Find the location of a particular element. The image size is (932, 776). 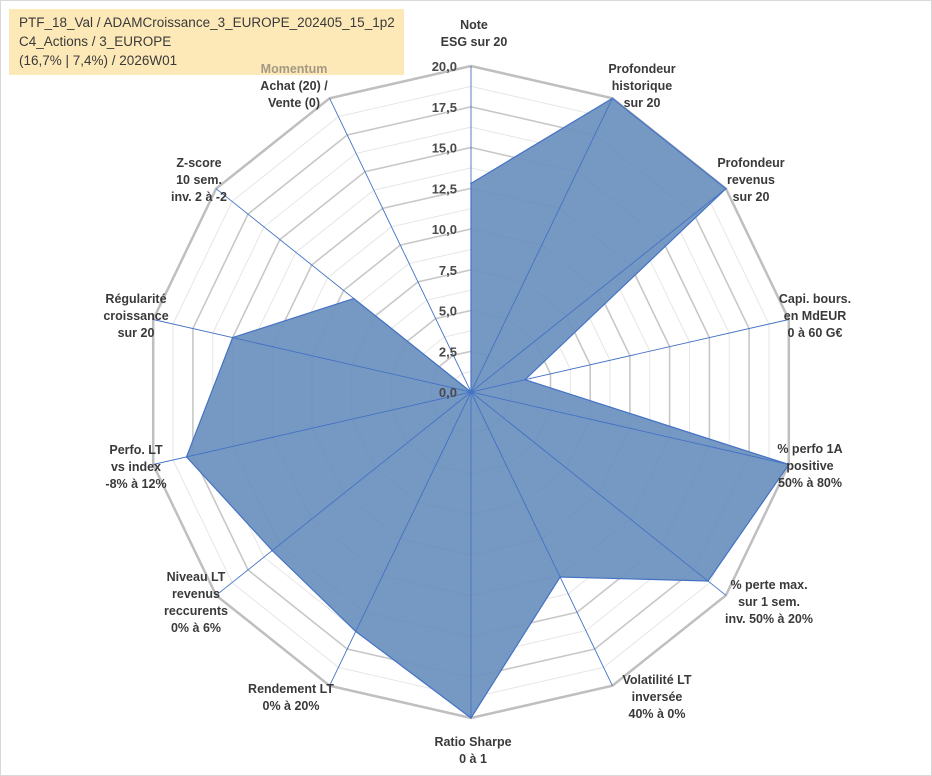

tick-label: 15,0 is located at coordinates (444, 148).